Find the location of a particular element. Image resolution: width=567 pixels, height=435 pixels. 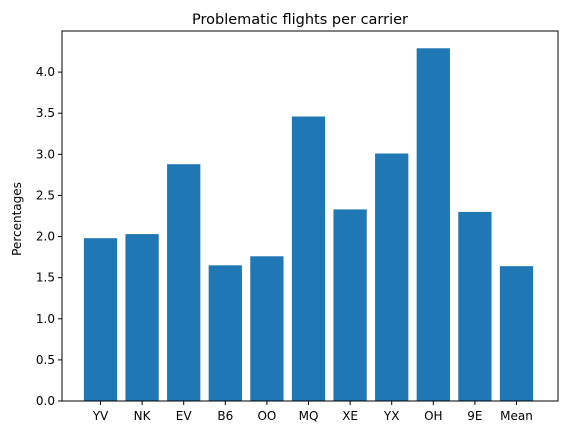

bar-mq is located at coordinates (308, 258).